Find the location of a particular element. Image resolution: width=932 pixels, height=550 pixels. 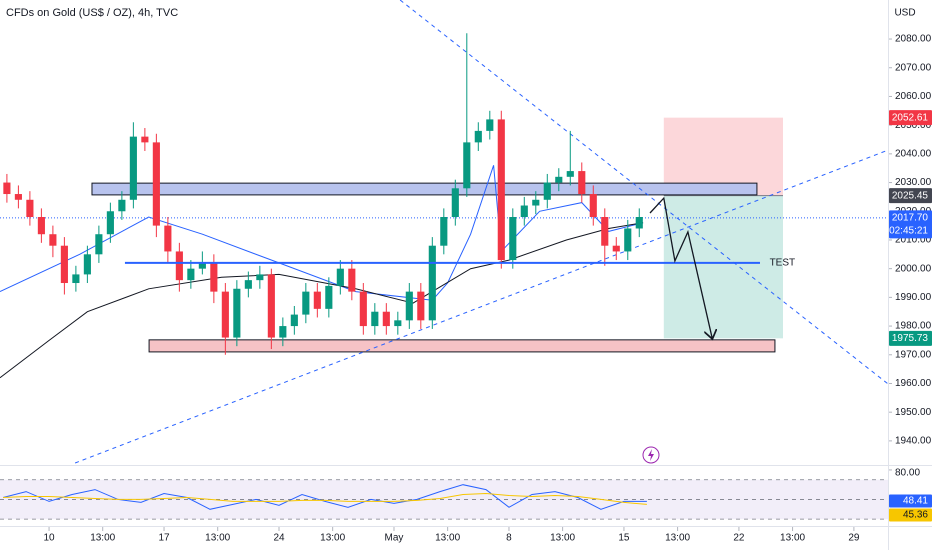

zone is located at coordinates (424, 189).